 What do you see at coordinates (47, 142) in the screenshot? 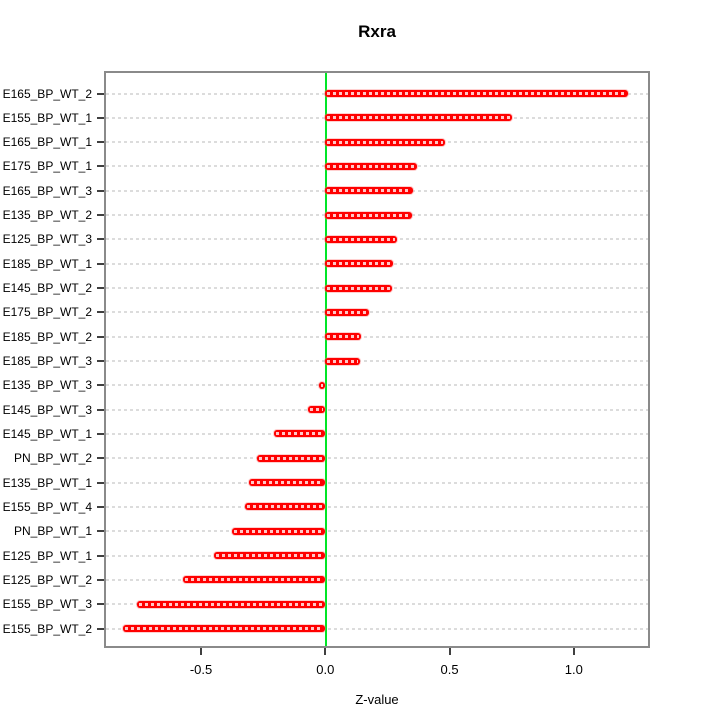
I see `y-axis-label-e165_bp_wt_1: E165_BP_WT_1` at bounding box center [47, 142].